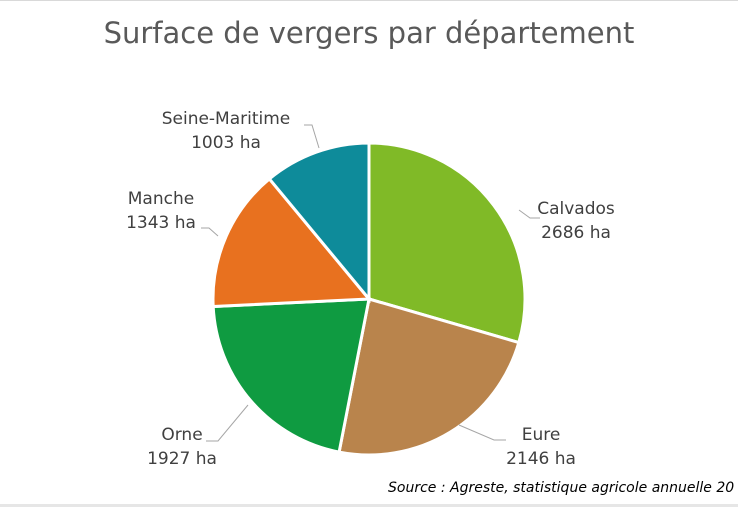 The height and width of the screenshot is (507, 738). What do you see at coordinates (369, 505) in the screenshot?
I see `bottom-border` at bounding box center [369, 505].